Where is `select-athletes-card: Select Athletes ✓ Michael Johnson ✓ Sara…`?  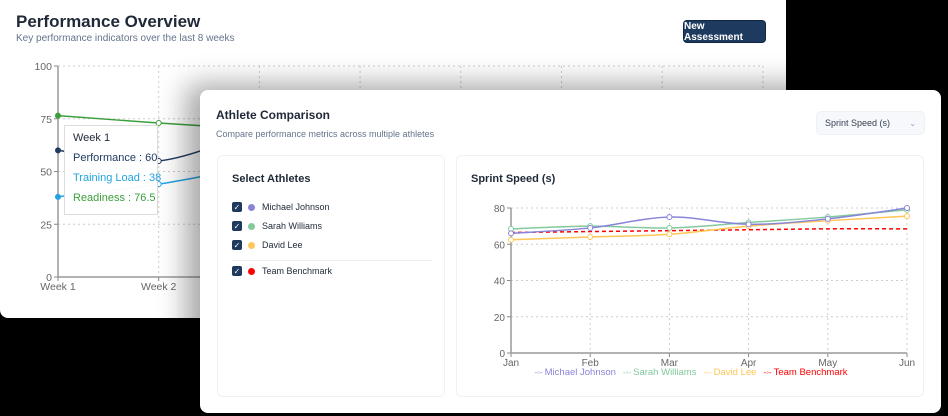 select-athletes-card: Select Athletes ✓ Michael Johnson ✓ Sara… is located at coordinates (331, 276).